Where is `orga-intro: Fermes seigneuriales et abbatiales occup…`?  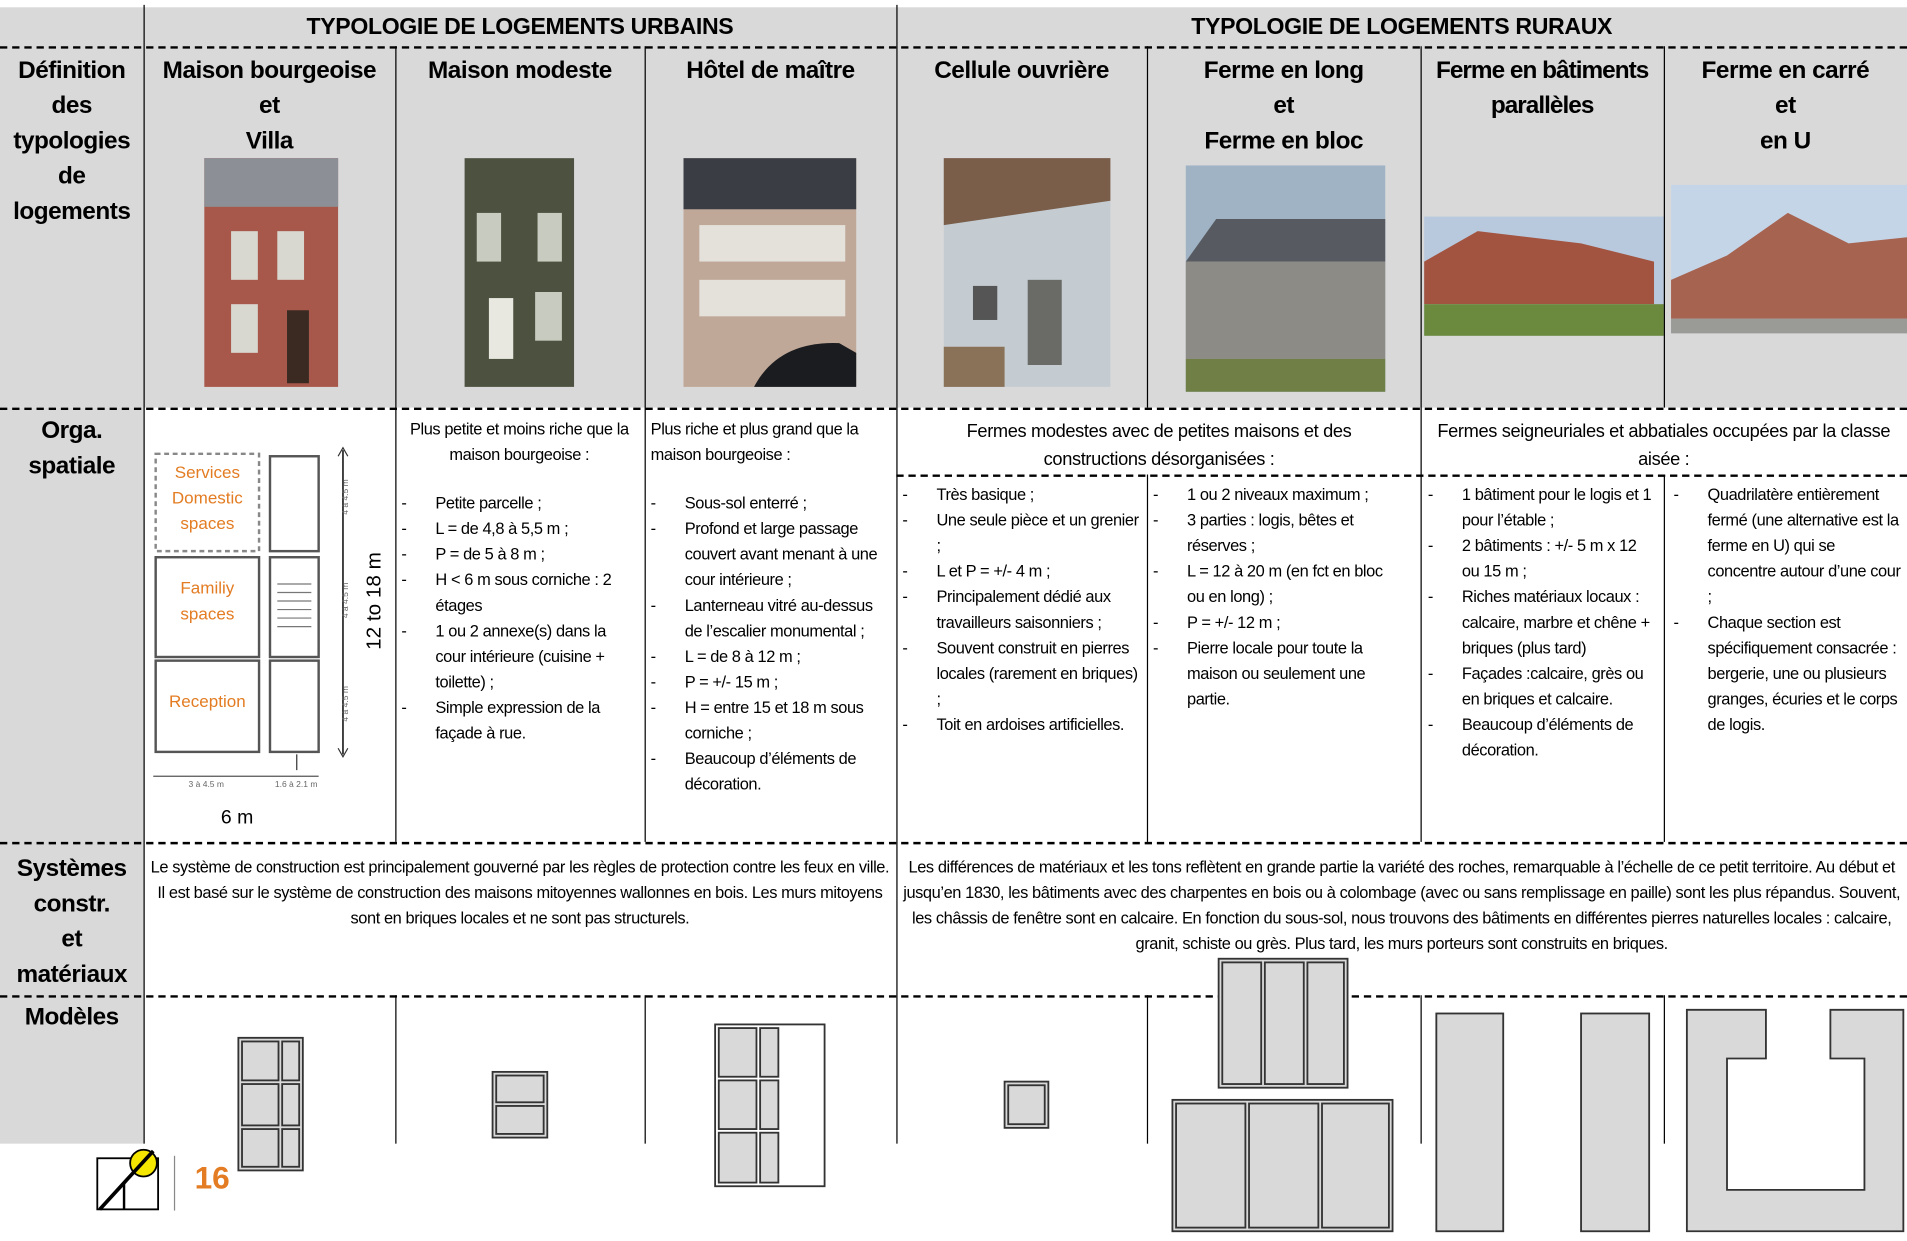 orga-intro: Fermes seigneuriales et abbatiales occup… is located at coordinates (1664, 445).